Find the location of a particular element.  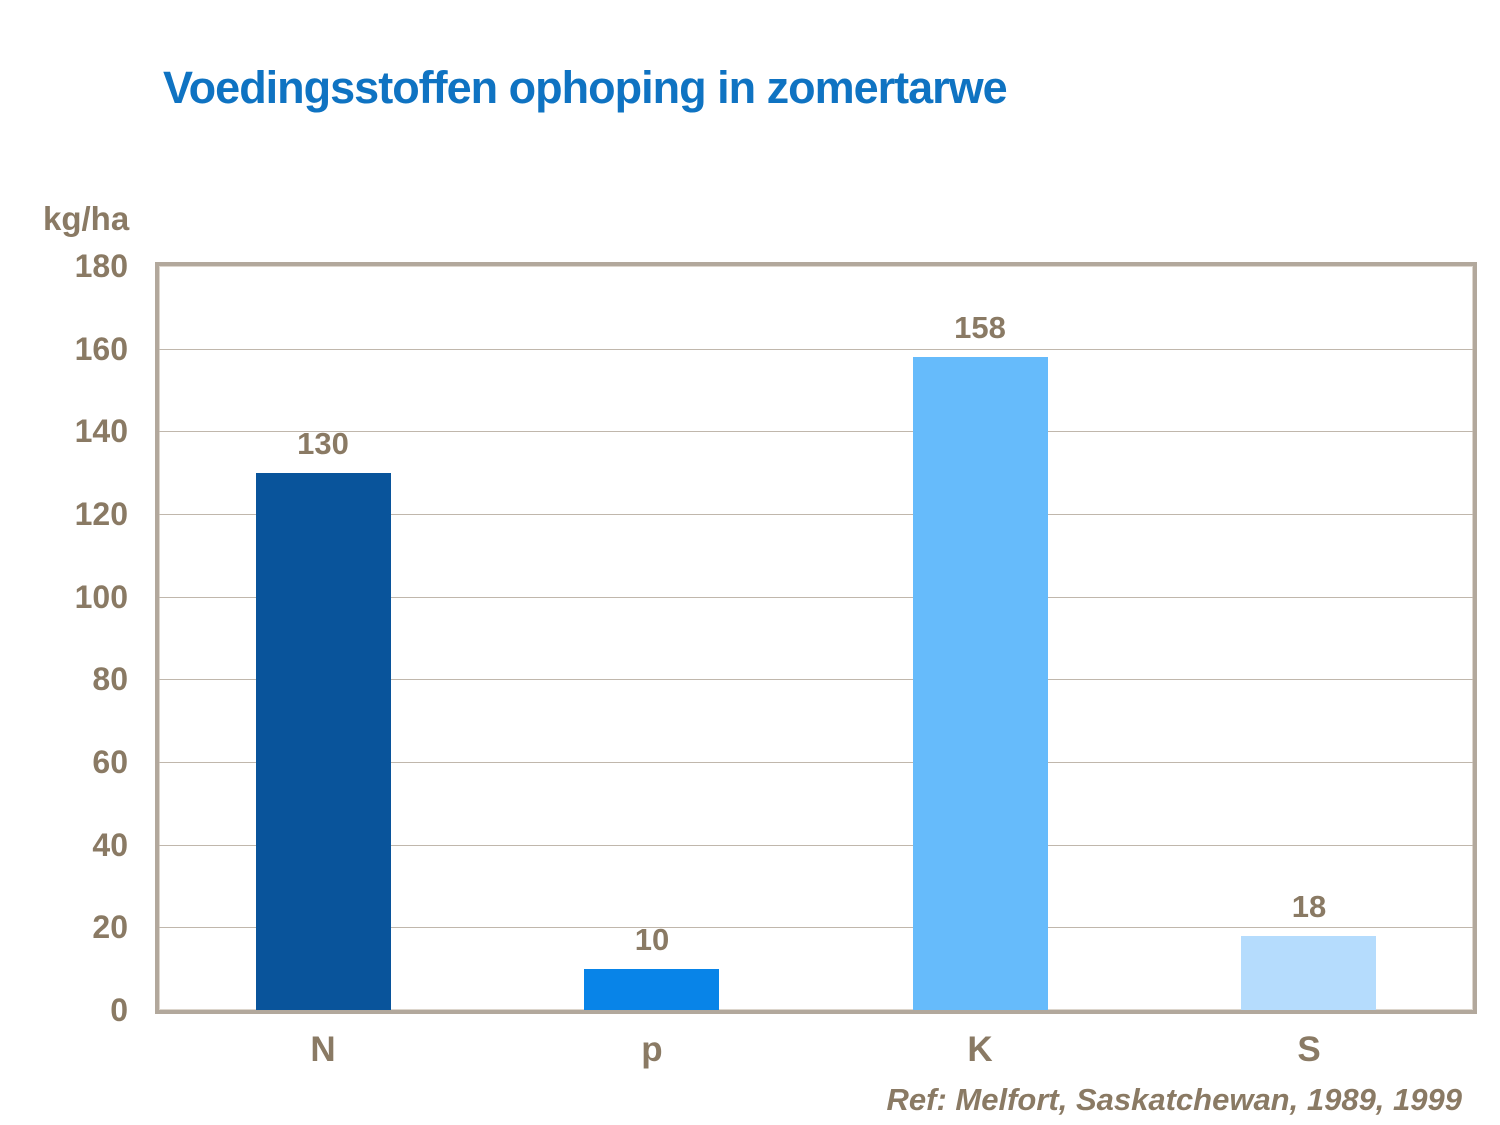

reference-note: Ref: Melfort, Saskatchewan, 1989, 1999 is located at coordinates (1174, 1099).